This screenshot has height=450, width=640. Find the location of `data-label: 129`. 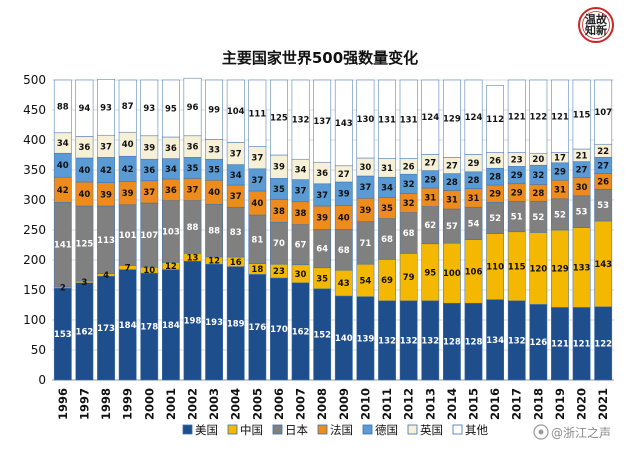

data-label: 129 is located at coordinates (452, 120).